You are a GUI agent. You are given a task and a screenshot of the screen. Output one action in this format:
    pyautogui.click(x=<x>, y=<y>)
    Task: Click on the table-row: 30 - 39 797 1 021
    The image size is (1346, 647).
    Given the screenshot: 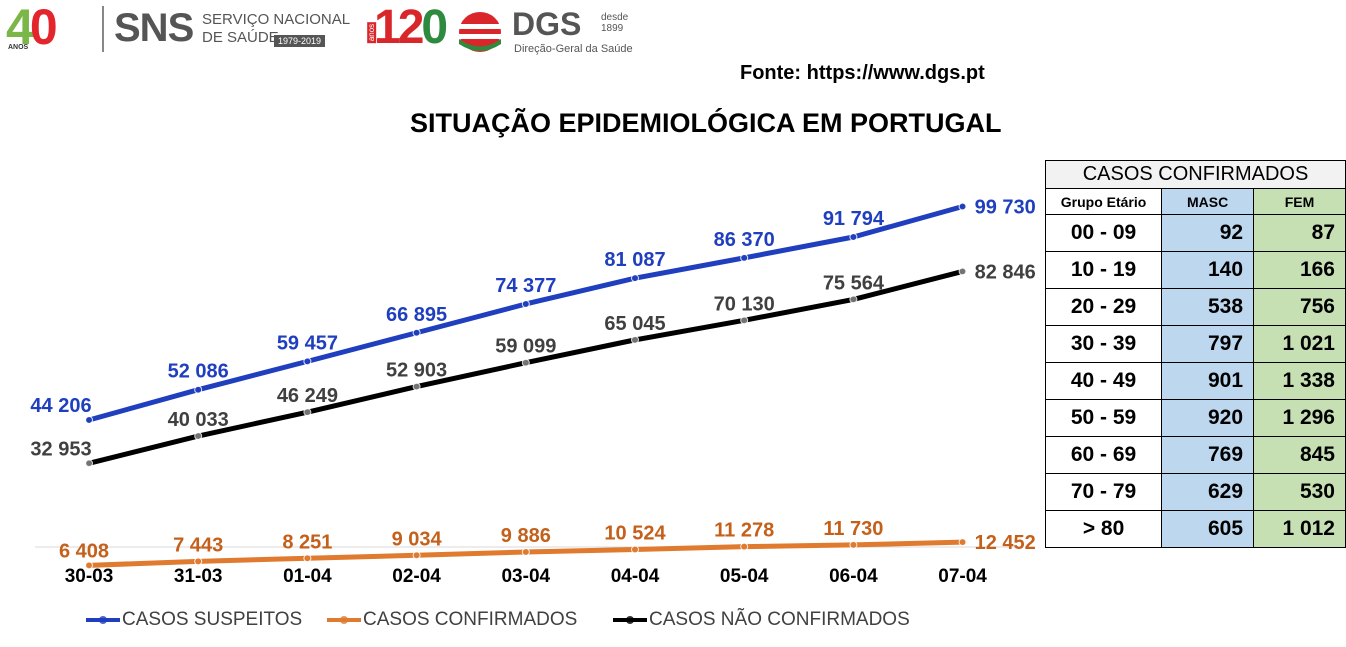 What is the action you would take?
    pyautogui.click(x=1195, y=344)
    